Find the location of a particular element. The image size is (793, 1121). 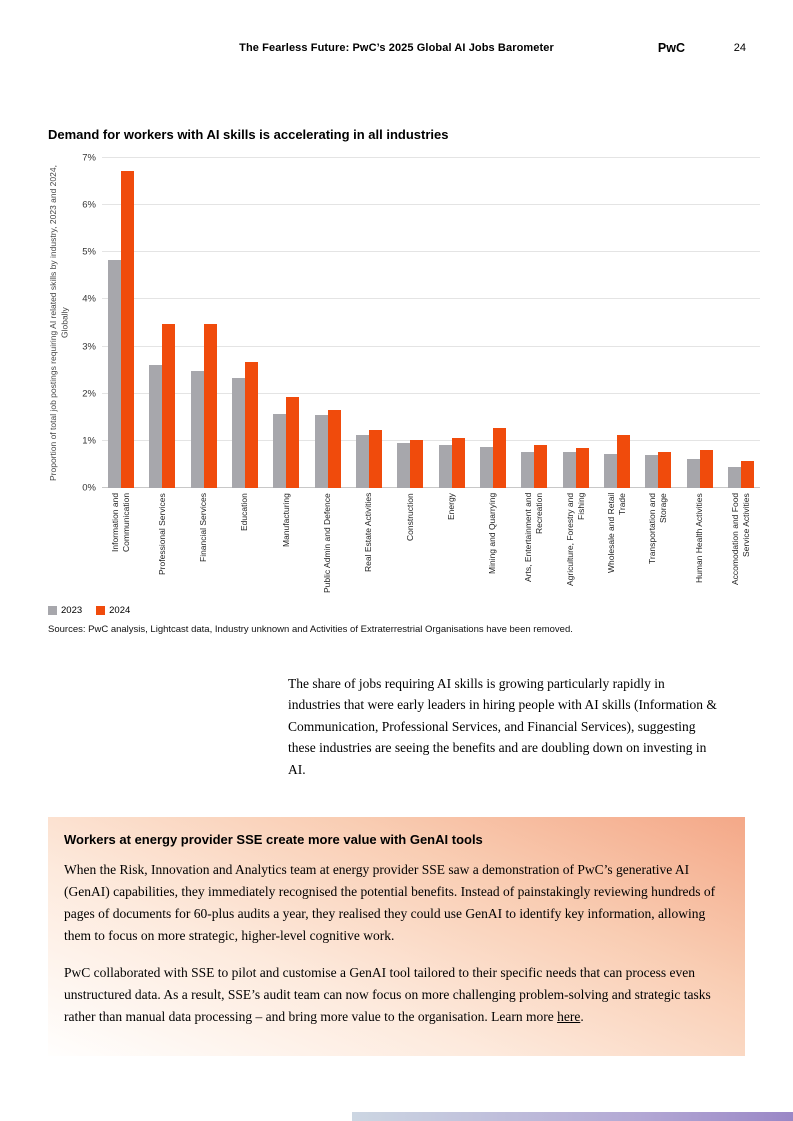

x-label-cell: Financial Services is located at coordinates (204, 543).